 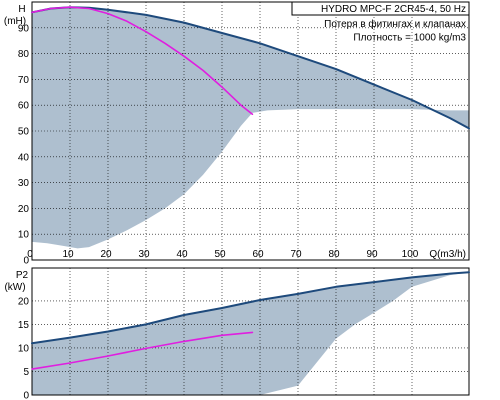 What do you see at coordinates (409, 38) in the screenshot?
I see `info-line: Плотность = 1000 kg/m3` at bounding box center [409, 38].